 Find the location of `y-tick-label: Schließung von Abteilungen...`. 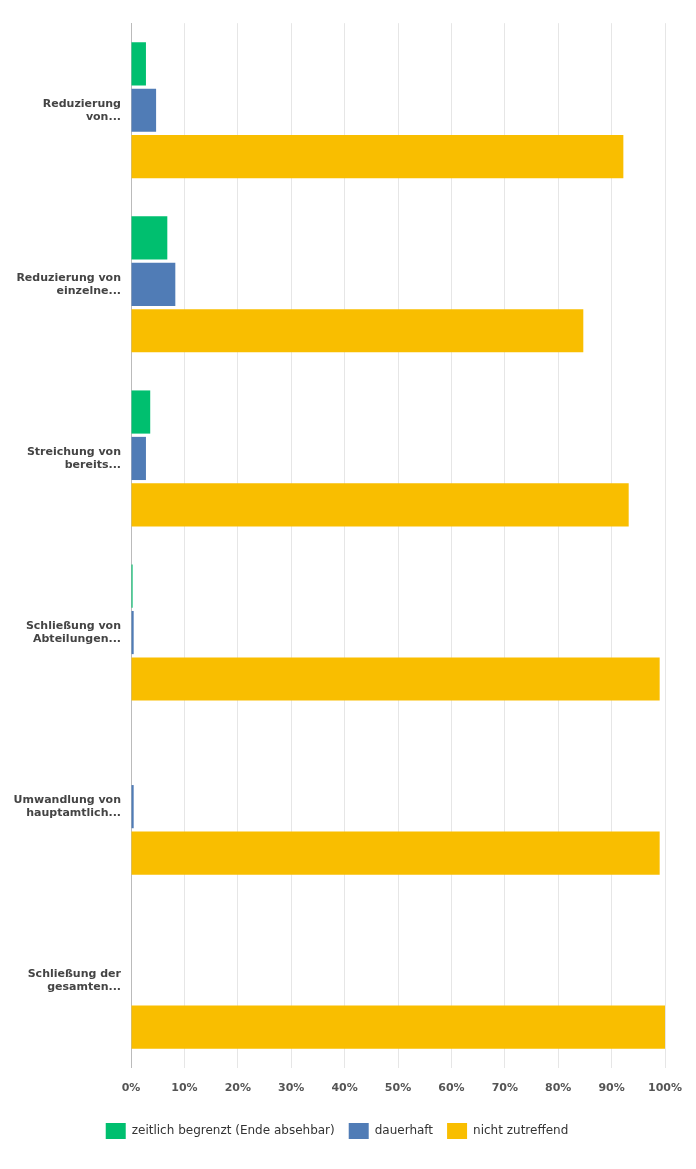

y-tick-label: Schließung von Abteilungen... is located at coordinates (73, 632).